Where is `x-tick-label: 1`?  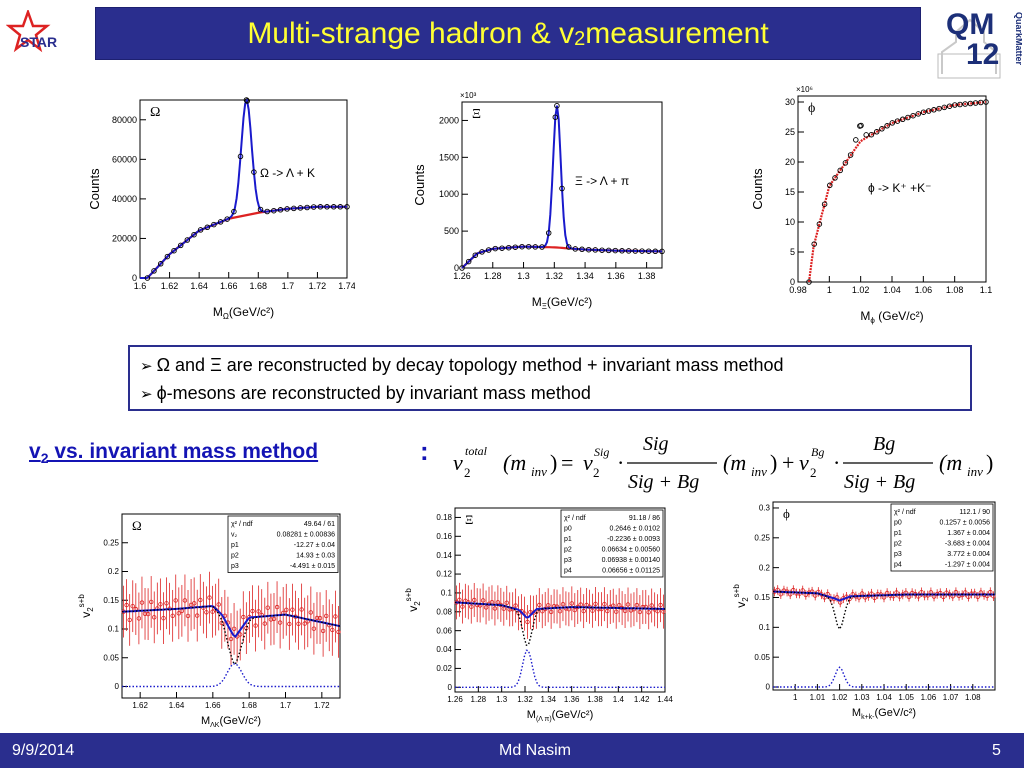
x-tick-label: 1 is located at coordinates (829, 290).